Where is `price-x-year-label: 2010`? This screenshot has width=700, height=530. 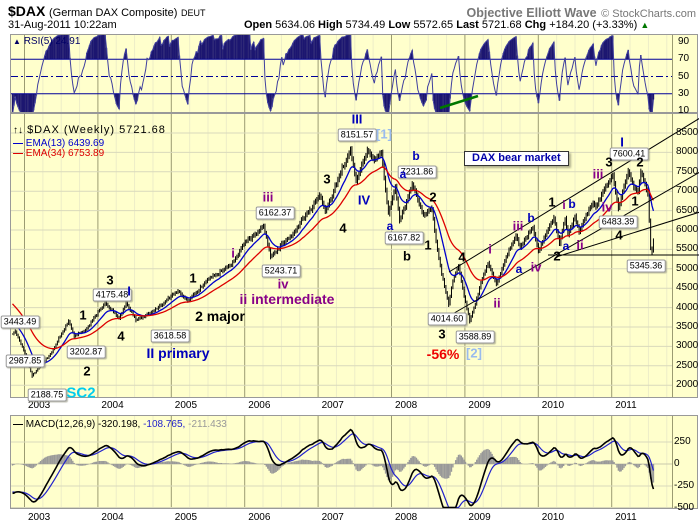
price-x-year-label: 2010 is located at coordinates (553, 405).